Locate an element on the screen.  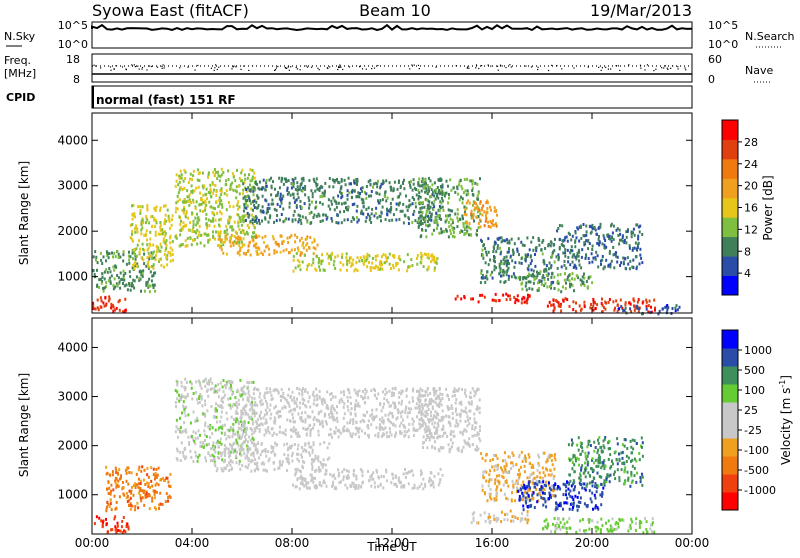
y-tick-label: 3000 is located at coordinates (72, 186).